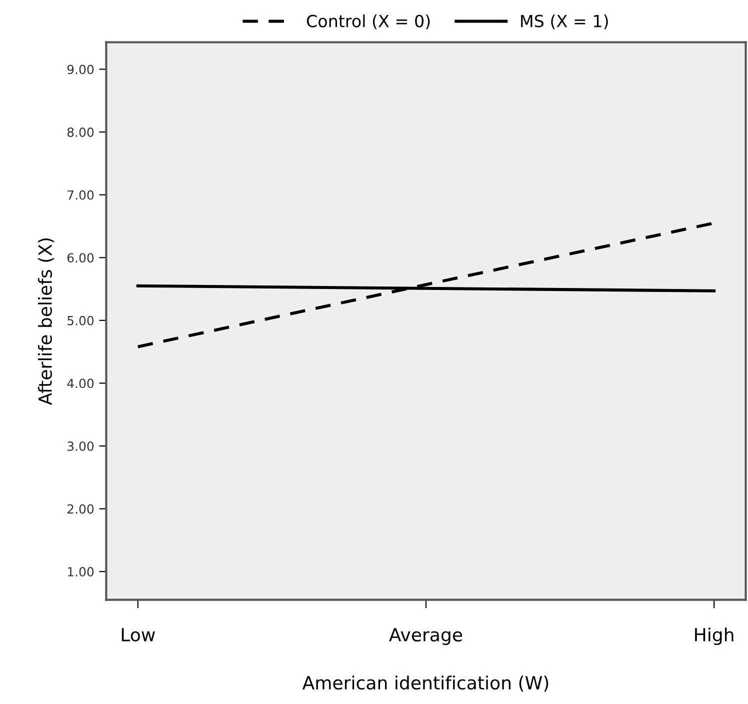 This screenshot has height=704, width=748. Describe the element at coordinates (81, 446) in the screenshot. I see `y-tick-label: 3.00` at that location.